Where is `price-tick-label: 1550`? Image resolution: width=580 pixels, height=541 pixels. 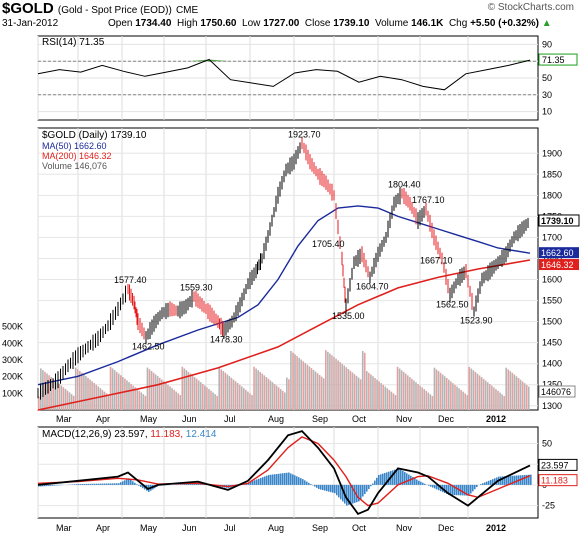
price-tick-label: 1550 is located at coordinates (552, 301).